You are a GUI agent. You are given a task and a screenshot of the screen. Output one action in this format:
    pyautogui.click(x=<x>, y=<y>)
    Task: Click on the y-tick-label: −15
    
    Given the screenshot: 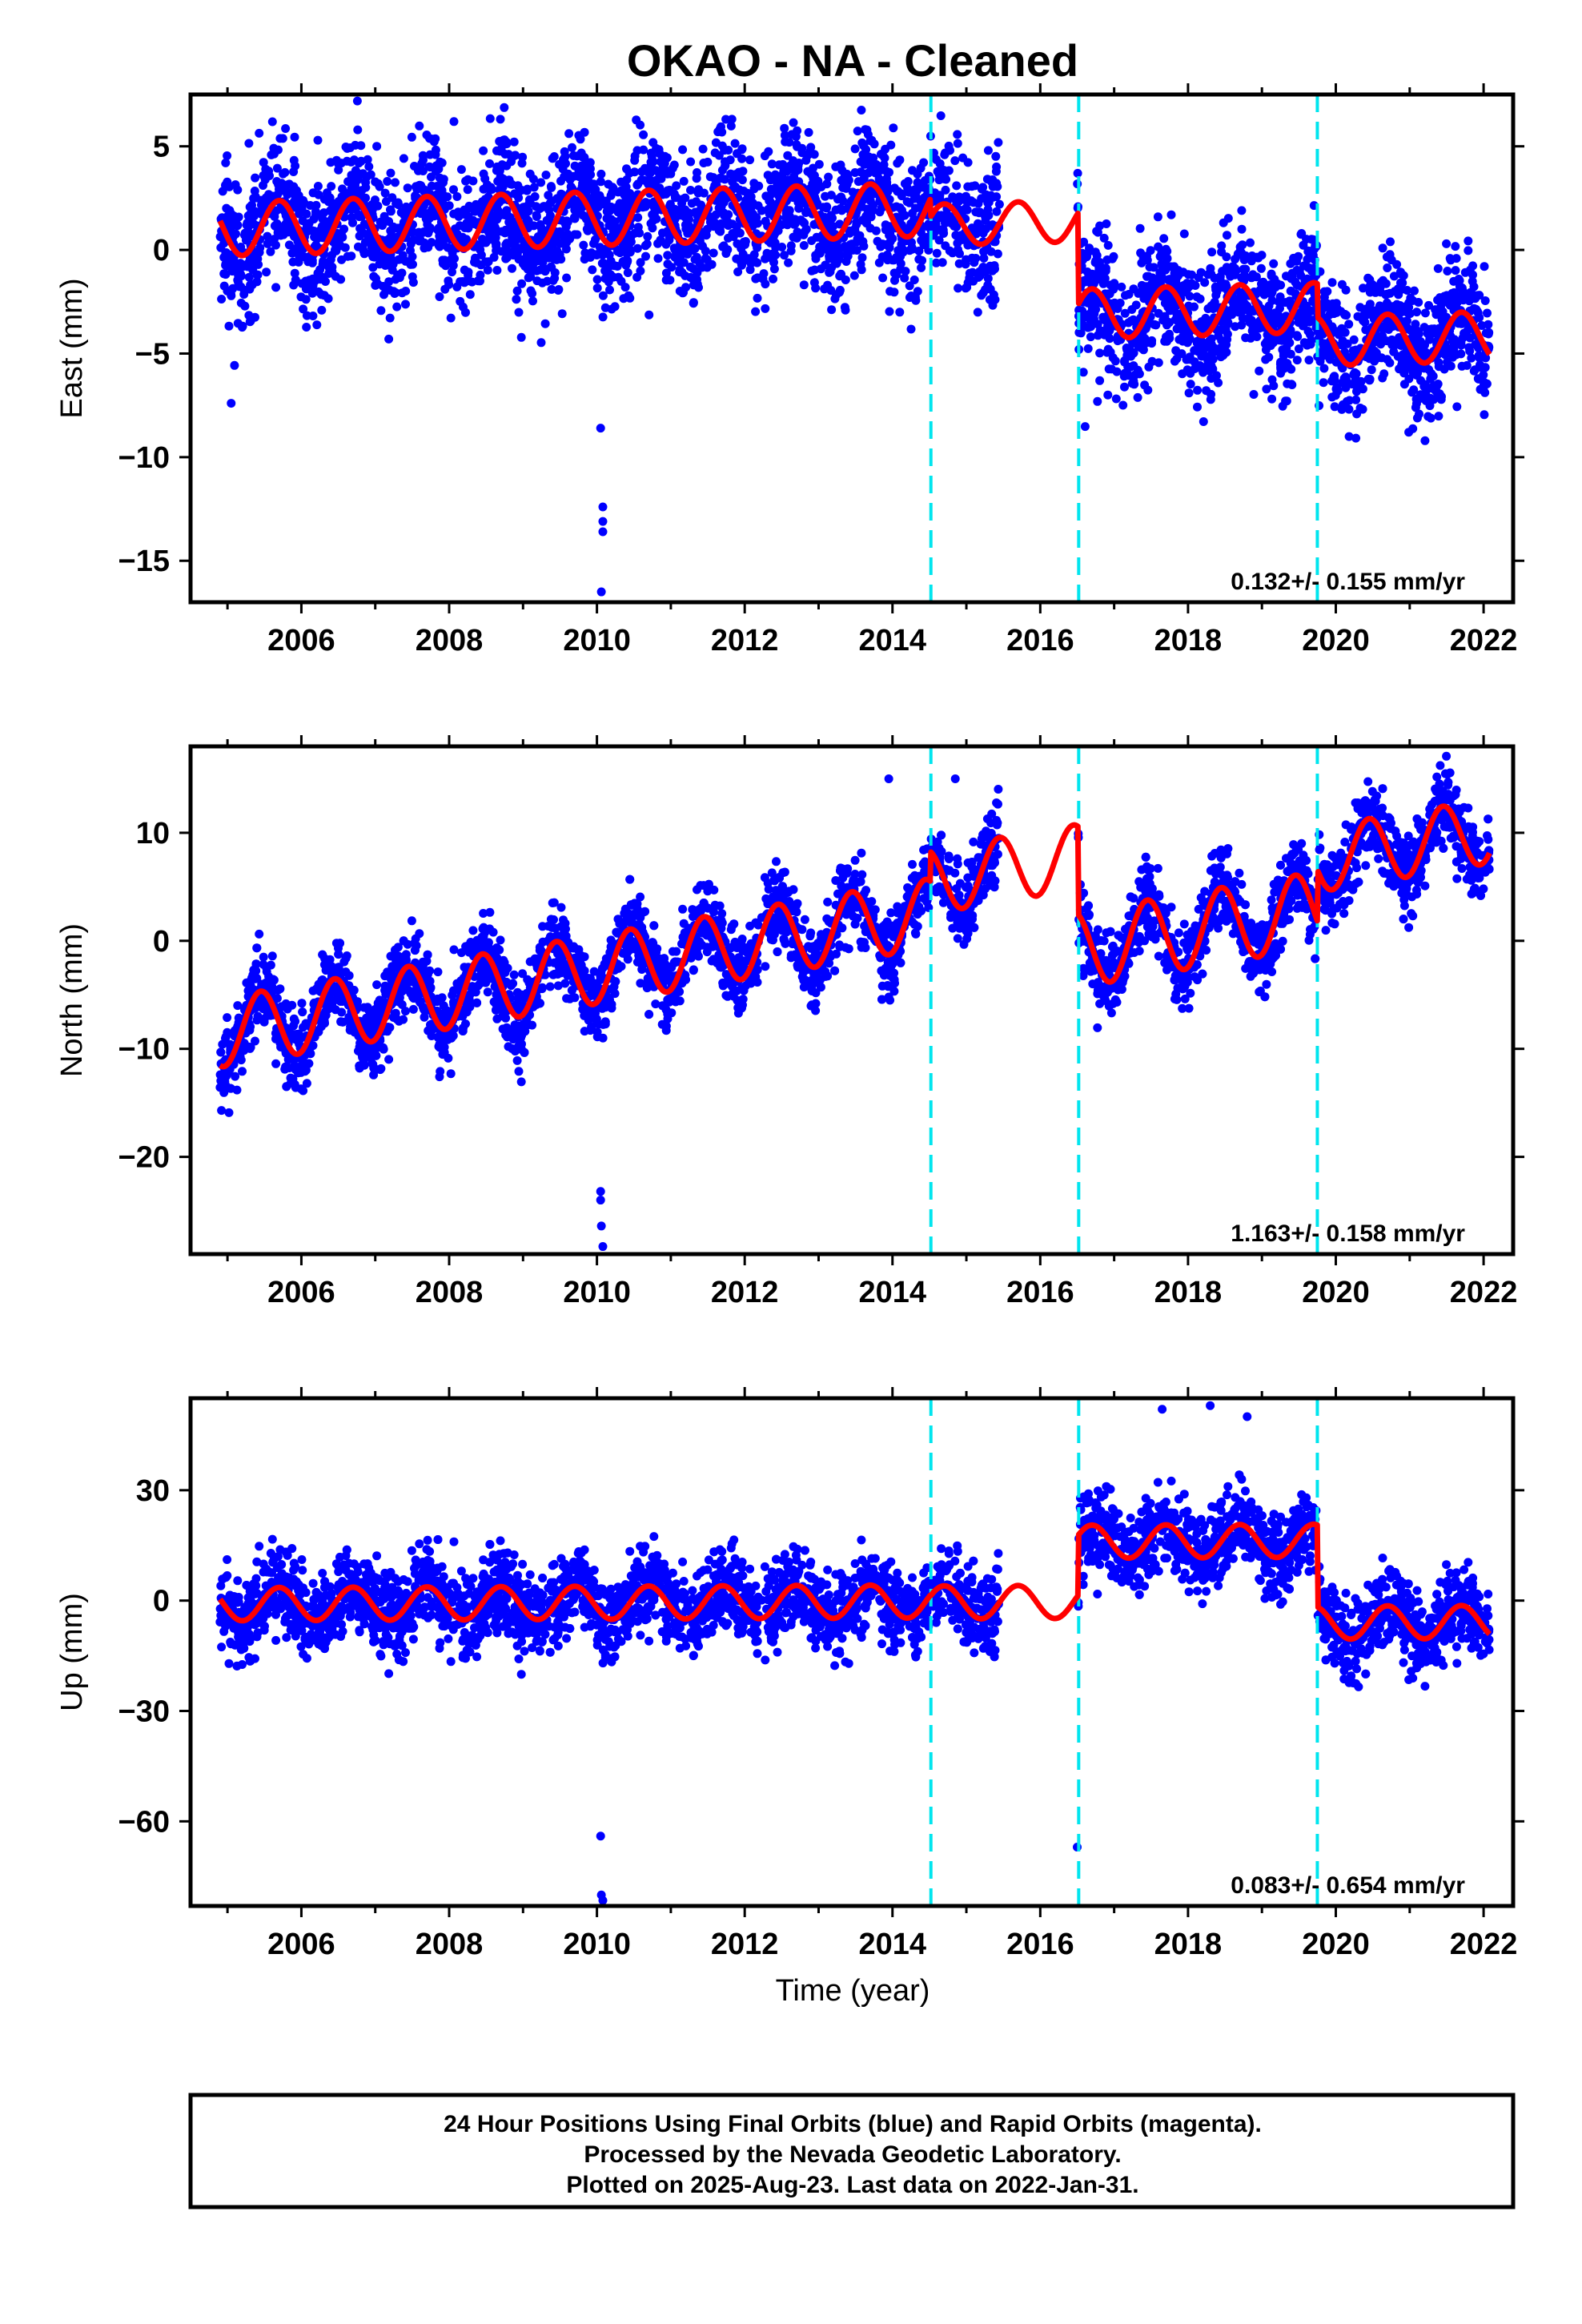 What is the action you would take?
    pyautogui.click(x=144, y=561)
    